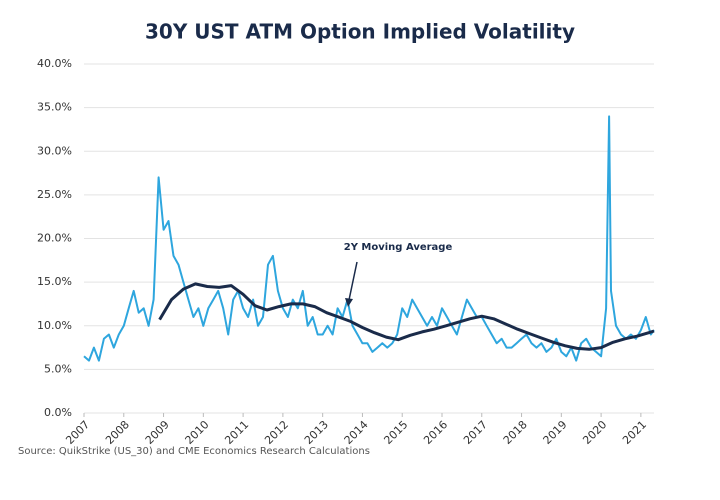 This screenshot has height=500, width=720. What do you see at coordinates (398, 247) in the screenshot?
I see `annotation: 2Y Moving Average` at bounding box center [398, 247].